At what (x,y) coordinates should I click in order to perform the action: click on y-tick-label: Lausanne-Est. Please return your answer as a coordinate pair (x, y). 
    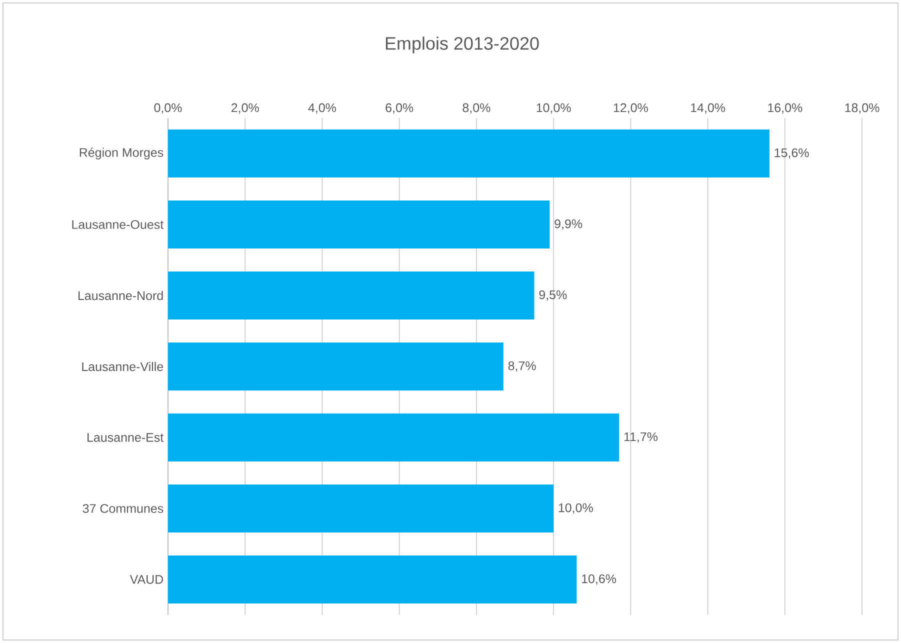
    Looking at the image, I should click on (126, 437).